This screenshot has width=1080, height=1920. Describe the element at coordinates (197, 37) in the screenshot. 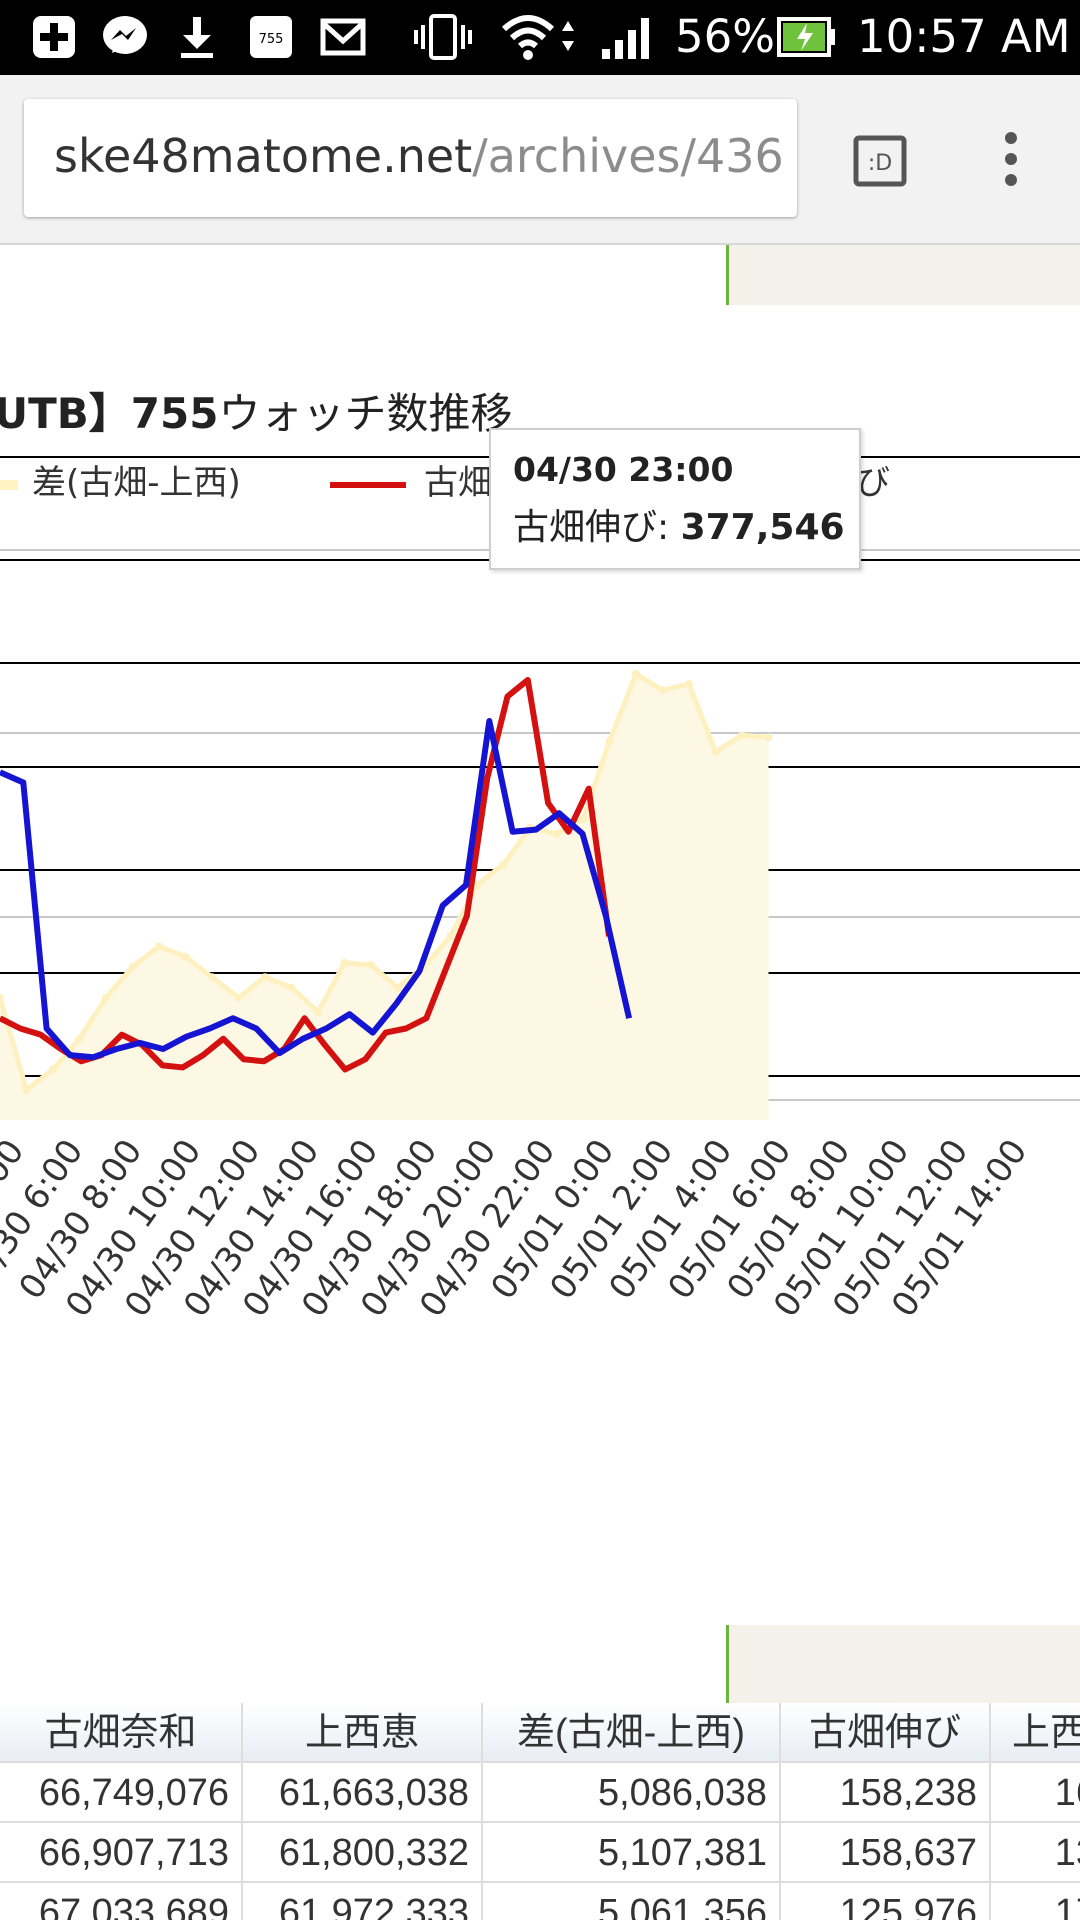

I see `download-icon` at that location.